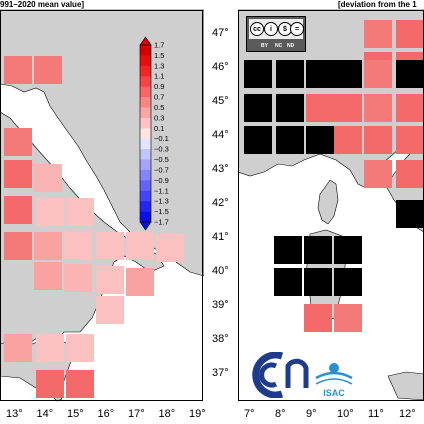 This screenshot has width=424, height=424. I want to click on colorbar-tick-label: 0.9, so click(159, 86).